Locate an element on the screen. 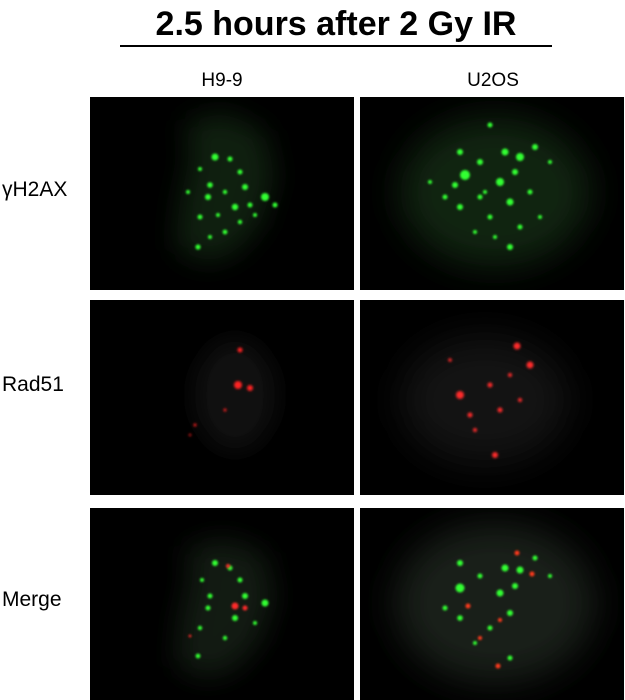  micrograph-u2os-rad51 is located at coordinates (492, 397).